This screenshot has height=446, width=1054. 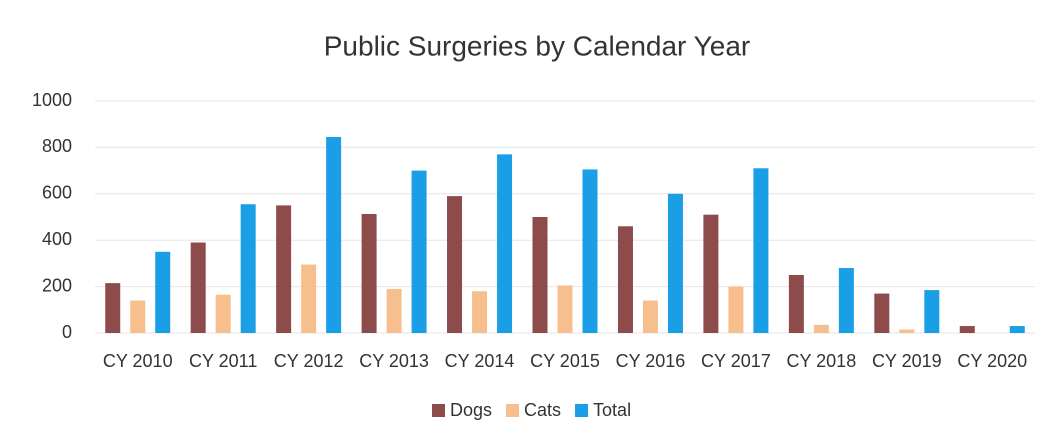 I want to click on x-tick-label: CY 2012, so click(x=309, y=361).